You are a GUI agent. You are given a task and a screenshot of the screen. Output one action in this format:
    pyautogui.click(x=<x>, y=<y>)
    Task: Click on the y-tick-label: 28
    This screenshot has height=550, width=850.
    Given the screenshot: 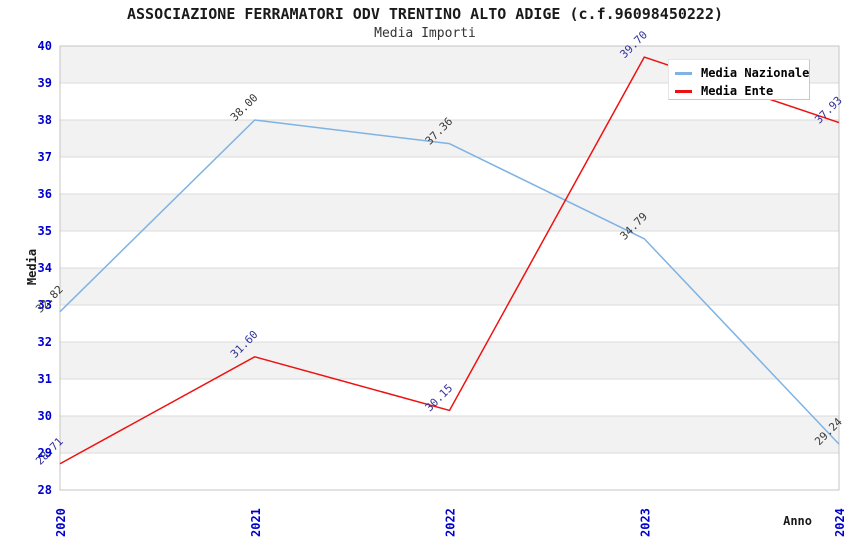 What is the action you would take?
    pyautogui.click(x=45, y=490)
    